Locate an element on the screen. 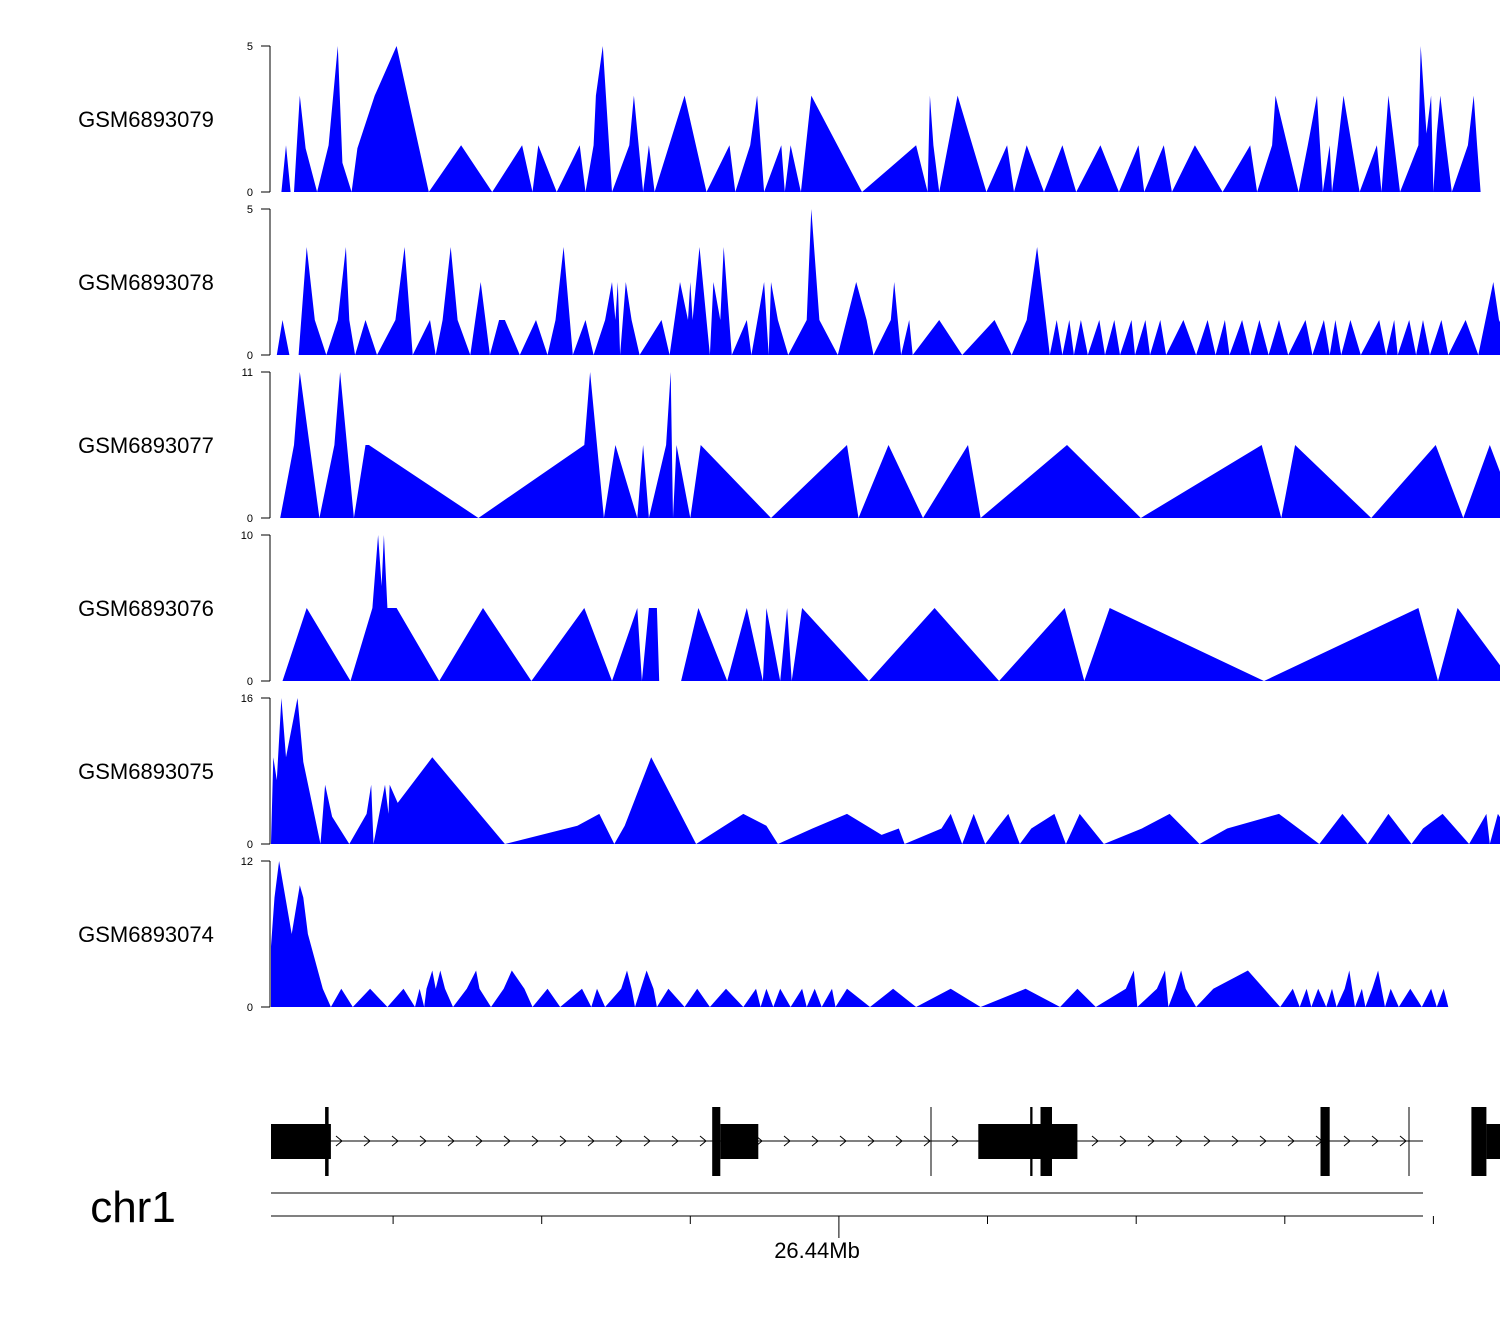 The image size is (1500, 1320). track-GSM6893075: GSM6893075 16 0 is located at coordinates (789, 772).